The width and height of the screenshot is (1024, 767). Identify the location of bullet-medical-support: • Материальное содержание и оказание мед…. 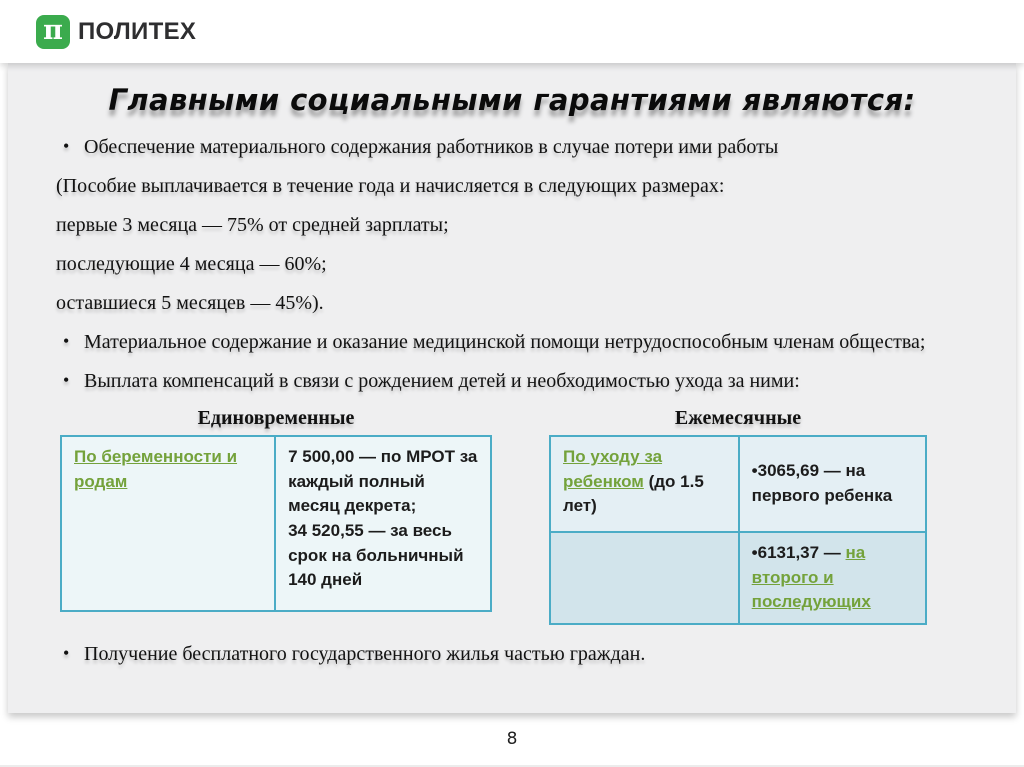
(501, 342).